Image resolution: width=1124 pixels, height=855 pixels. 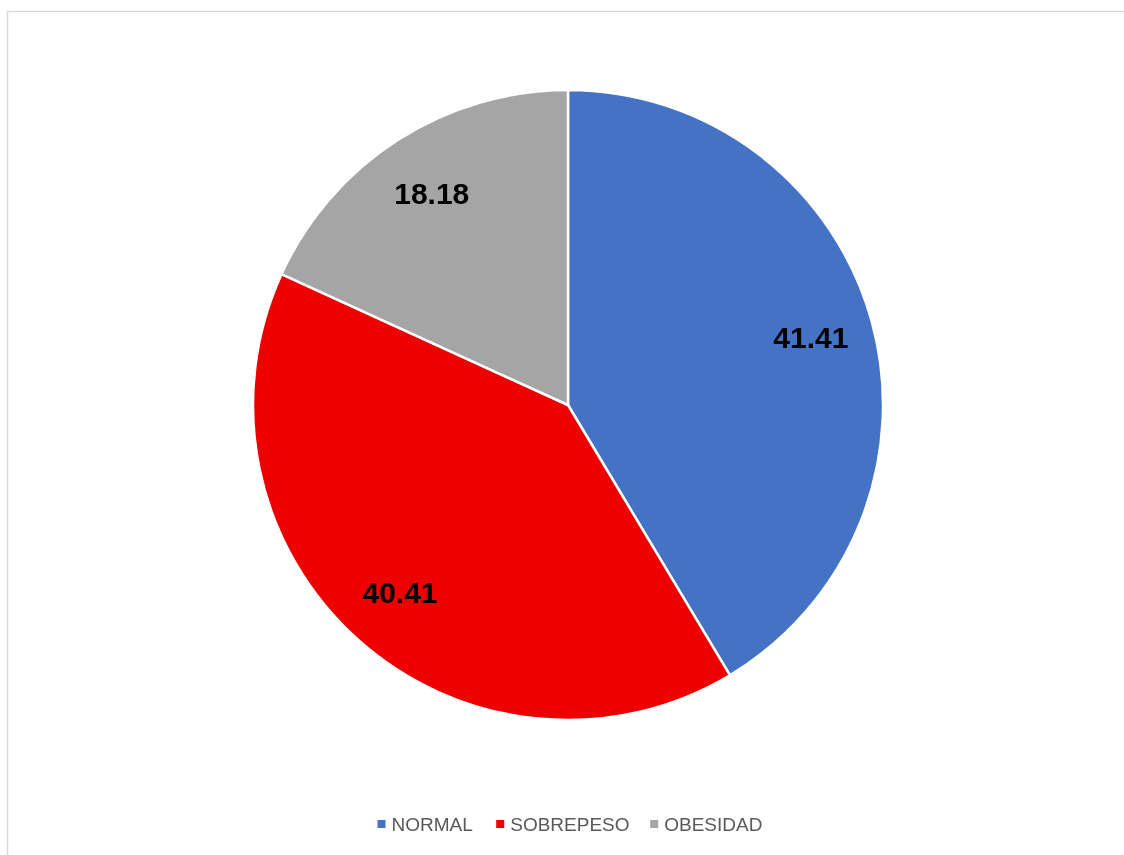 What do you see at coordinates (570, 824) in the screenshot?
I see `legend-label: SOBREPESO` at bounding box center [570, 824].